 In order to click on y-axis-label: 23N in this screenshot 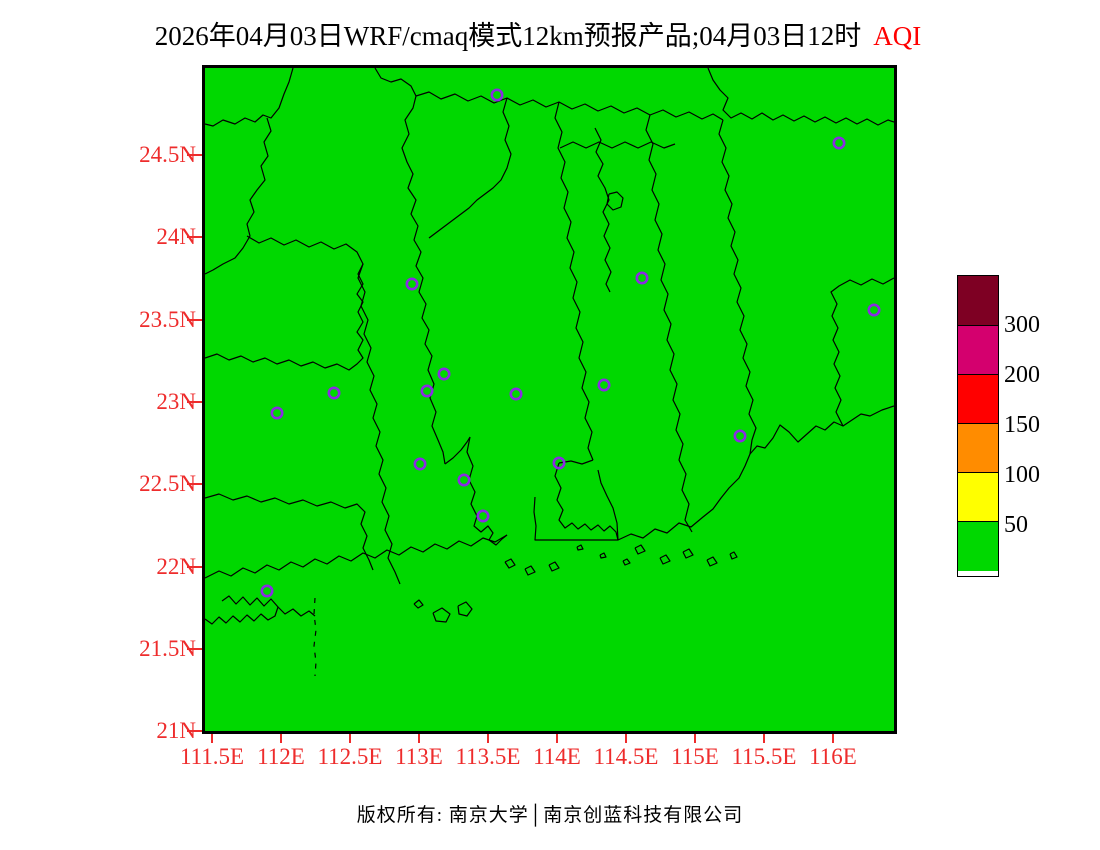, I will do `click(176, 401)`.